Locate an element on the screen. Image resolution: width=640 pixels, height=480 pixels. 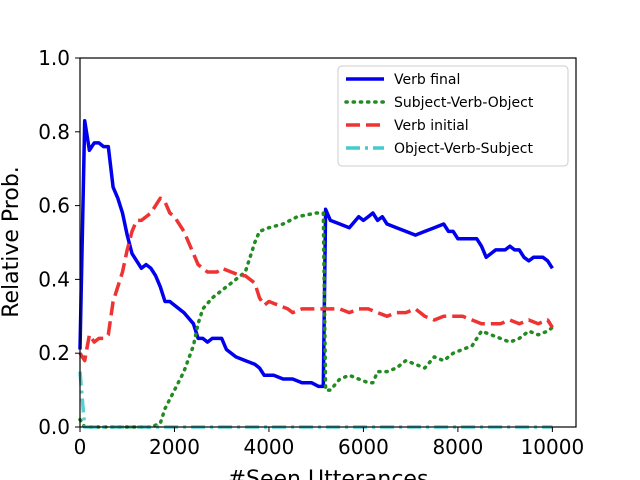
legend-box is located at coordinates (453, 116).